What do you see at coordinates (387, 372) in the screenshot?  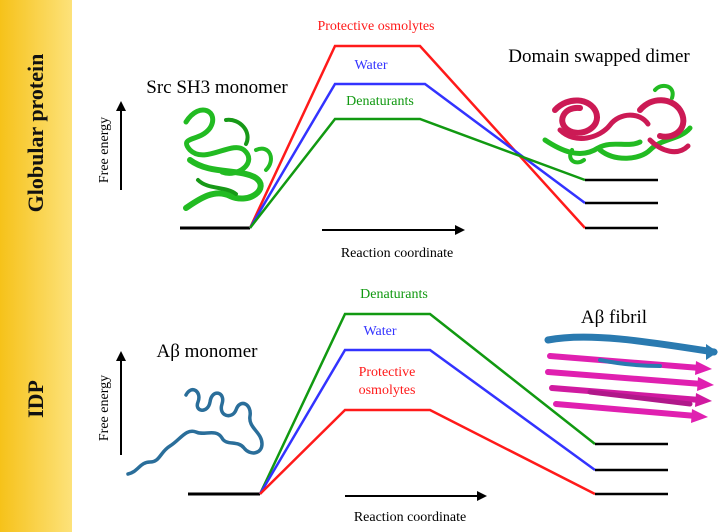 I see `idp-label-protective-line1: Protective` at bounding box center [387, 372].